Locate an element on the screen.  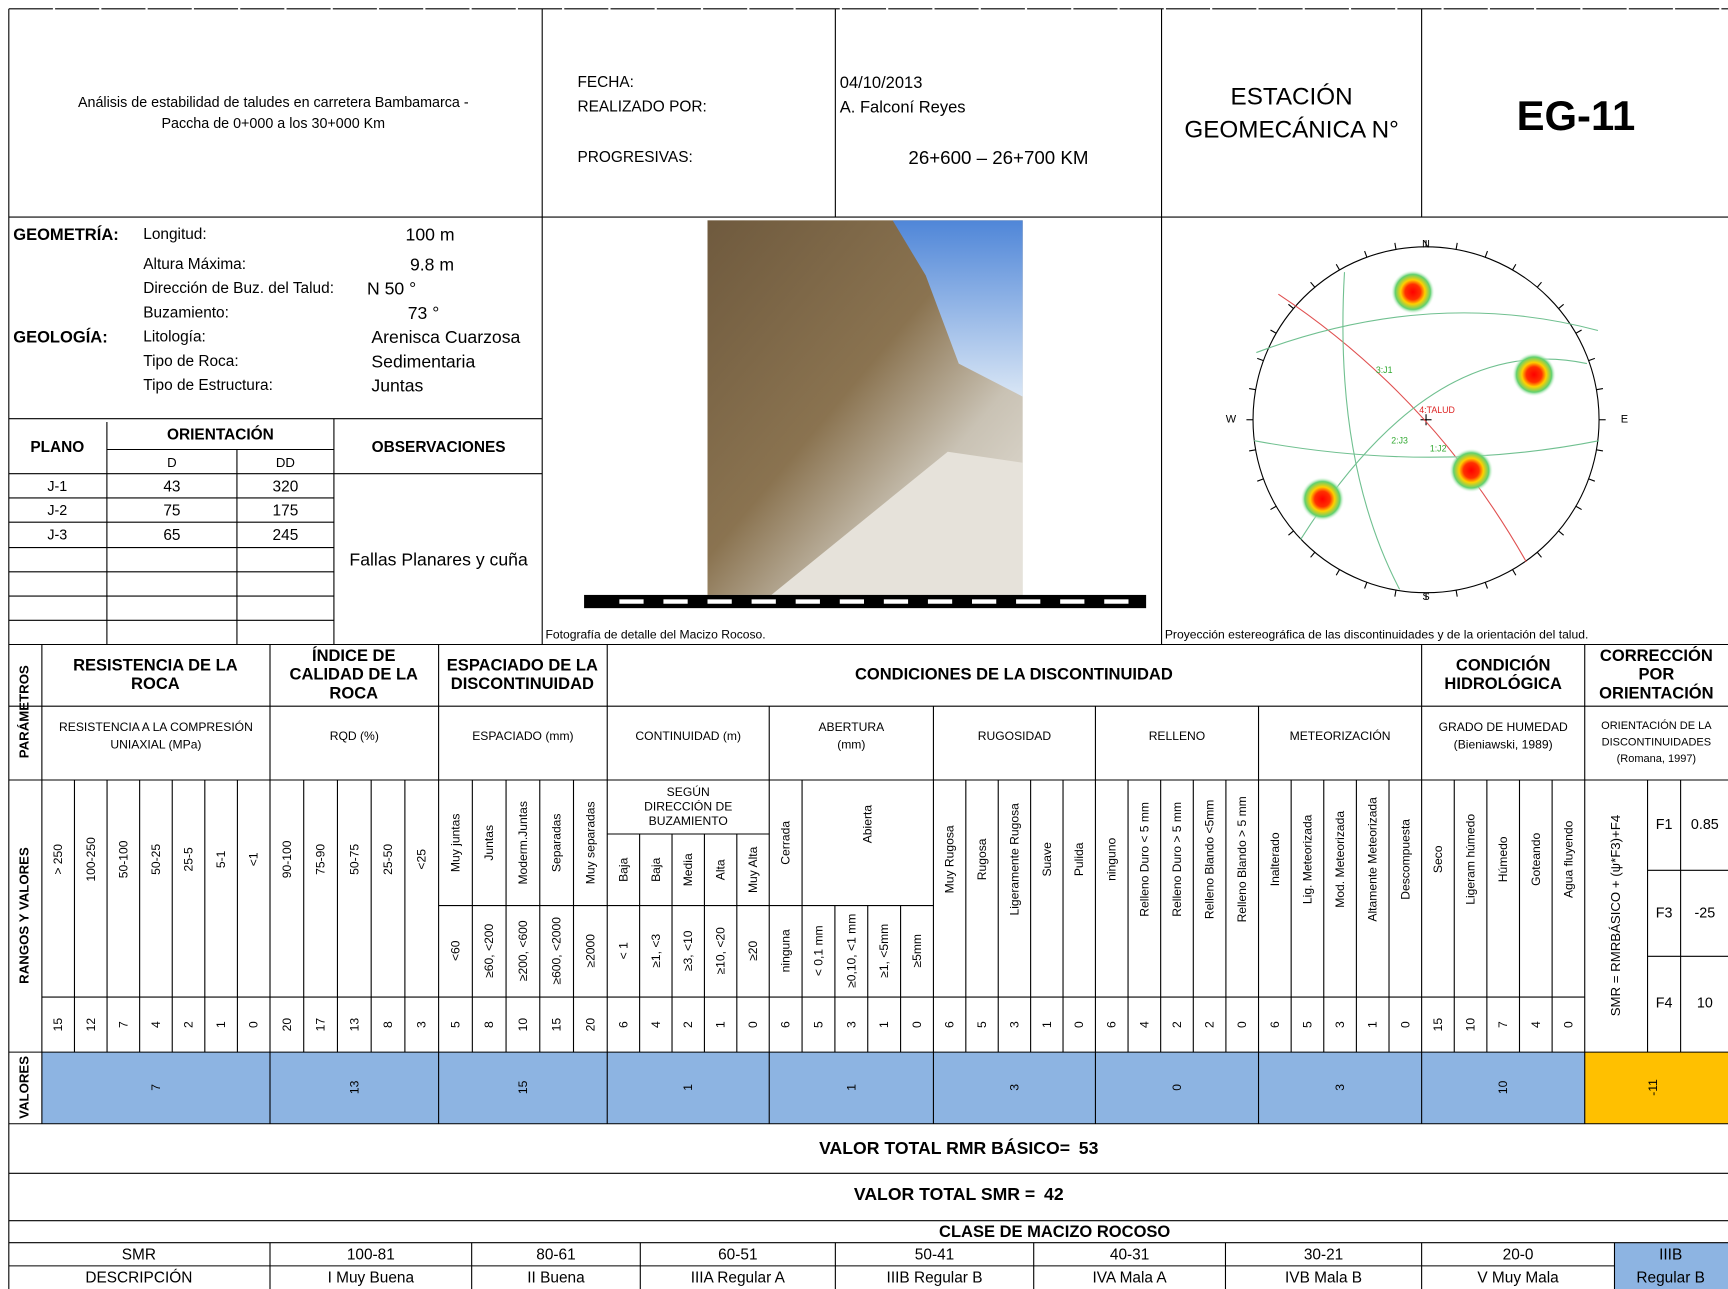
label: ≥200, <600 is located at coordinates (523, 950).